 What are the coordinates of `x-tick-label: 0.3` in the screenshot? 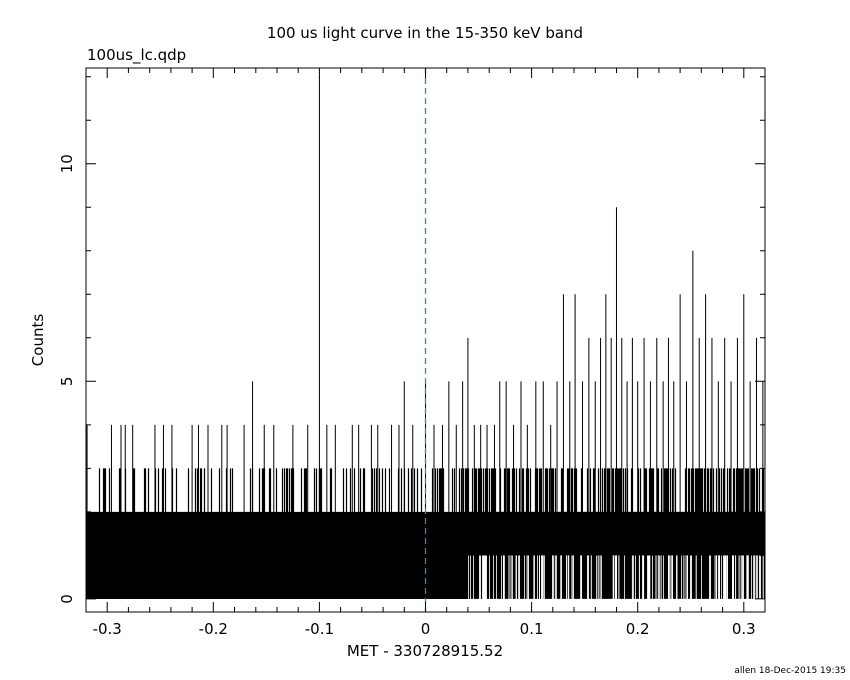 It's located at (744, 629).